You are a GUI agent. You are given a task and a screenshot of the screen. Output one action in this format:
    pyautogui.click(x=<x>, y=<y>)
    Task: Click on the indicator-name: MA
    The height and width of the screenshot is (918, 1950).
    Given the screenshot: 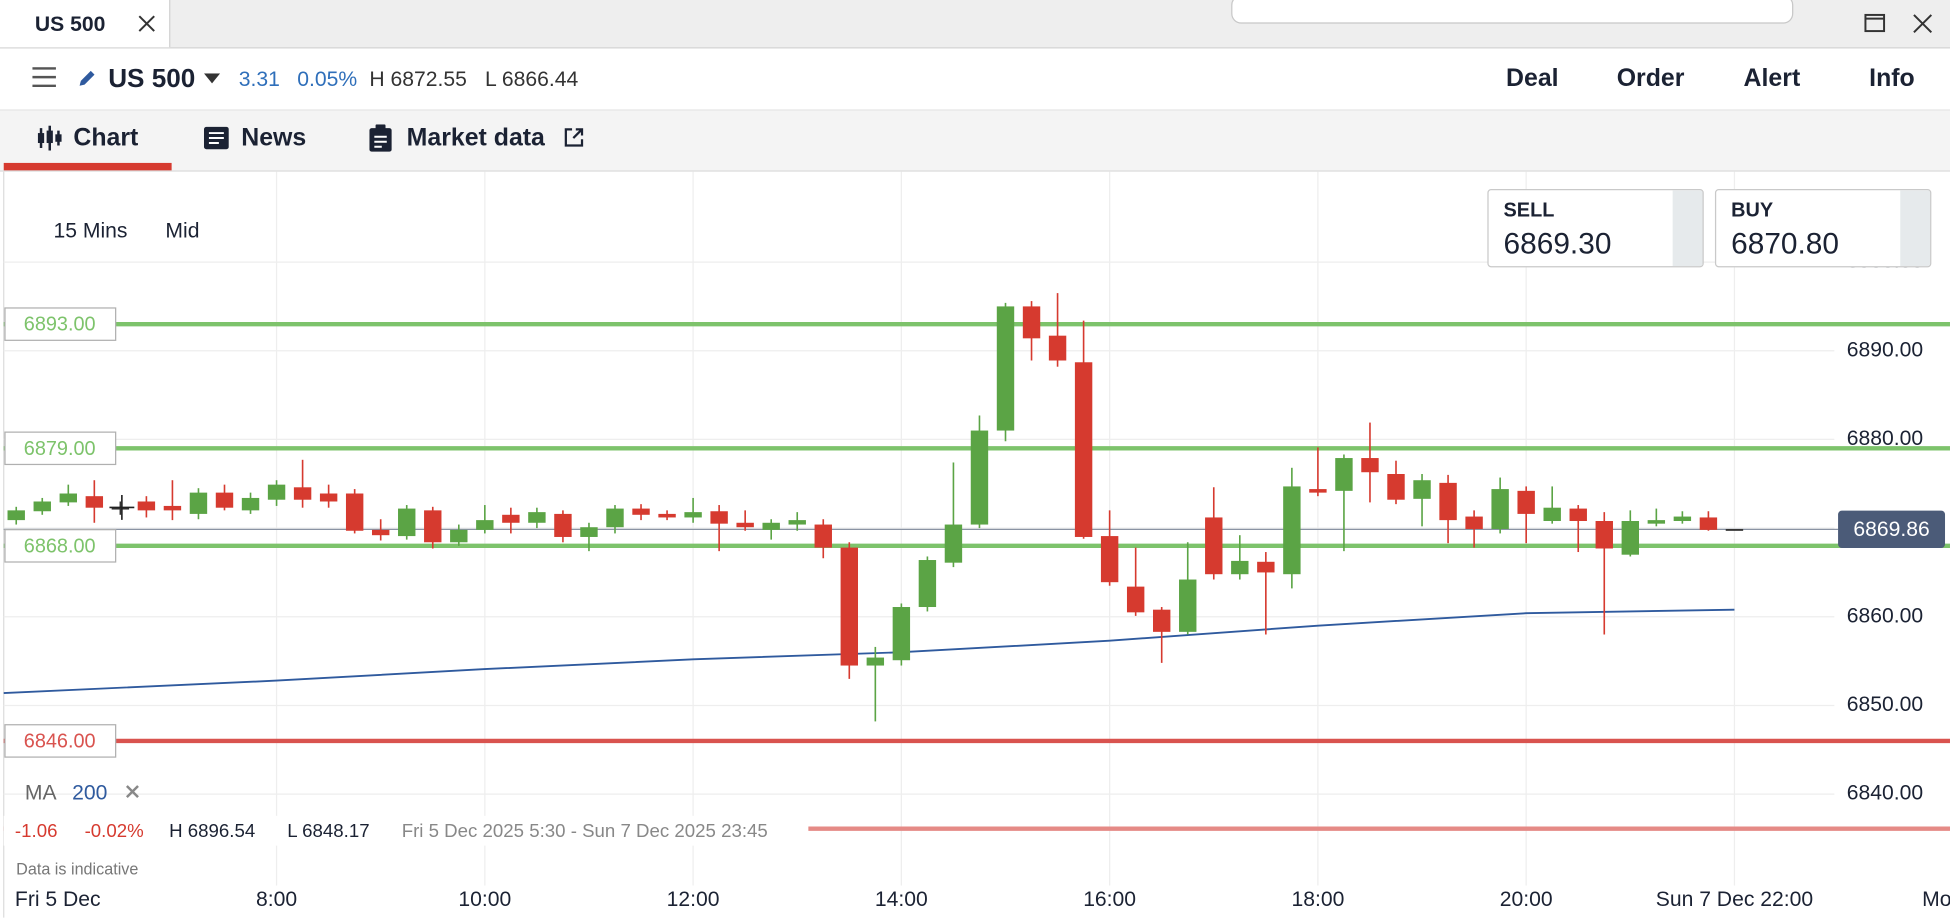 What is the action you would take?
    pyautogui.click(x=40, y=792)
    